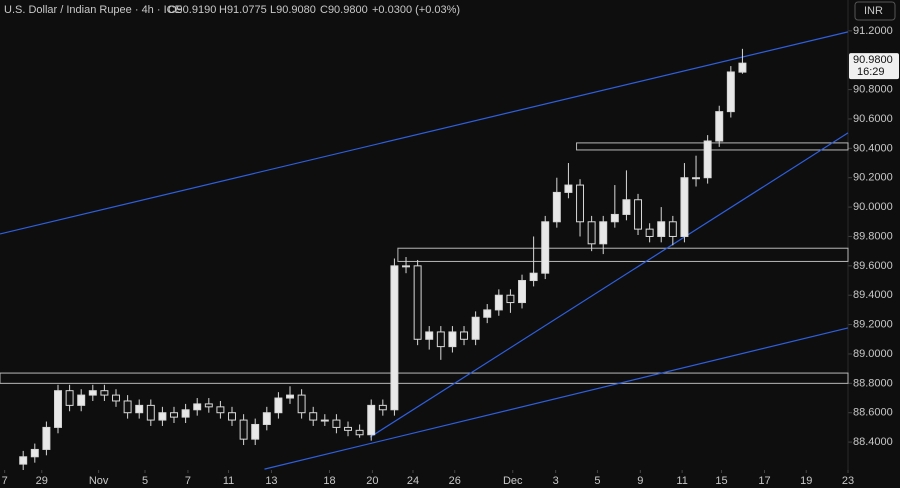 This screenshot has width=900, height=488. Describe the element at coordinates (848, 481) in the screenshot. I see `x-tick-label: 23` at that location.